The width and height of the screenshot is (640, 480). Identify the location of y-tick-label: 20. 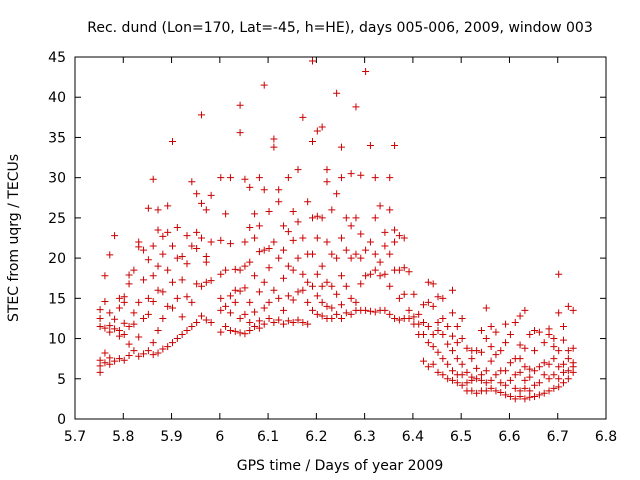
(57, 259).